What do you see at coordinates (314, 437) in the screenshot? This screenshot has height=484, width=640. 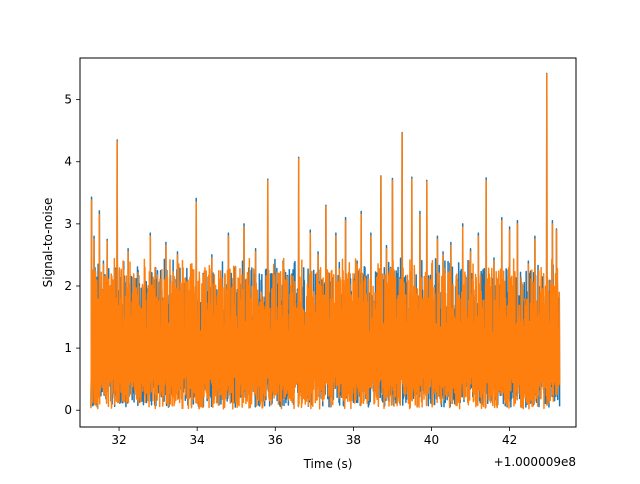 I see `x-axis-ticks: 32 34 36 38 40 42` at bounding box center [314, 437].